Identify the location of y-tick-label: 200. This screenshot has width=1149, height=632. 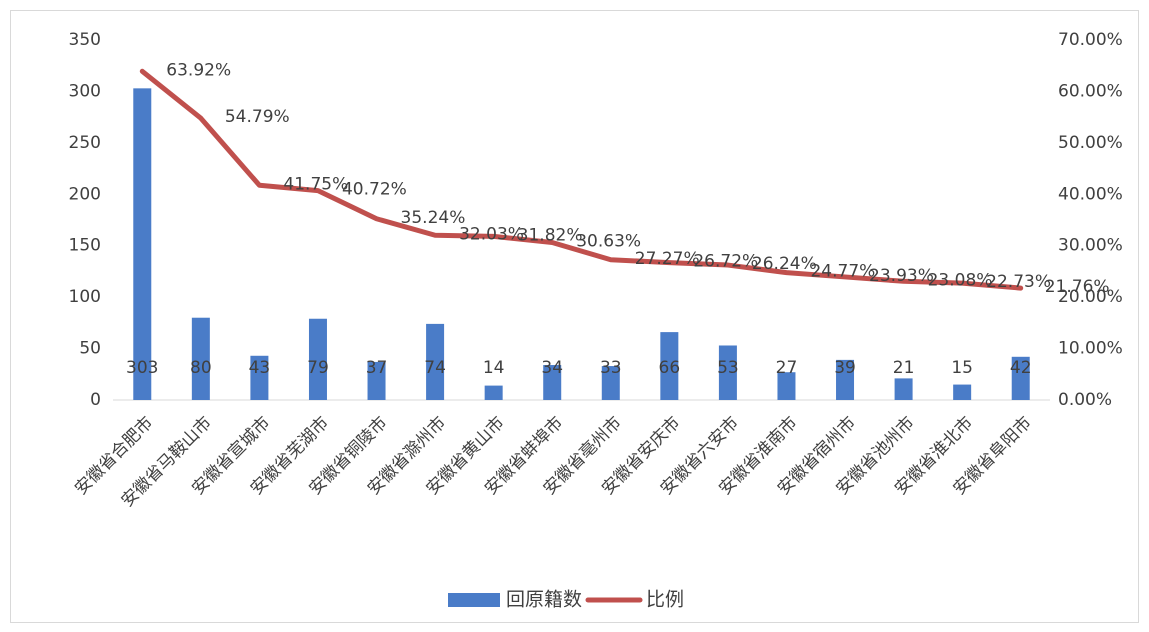
(85, 194).